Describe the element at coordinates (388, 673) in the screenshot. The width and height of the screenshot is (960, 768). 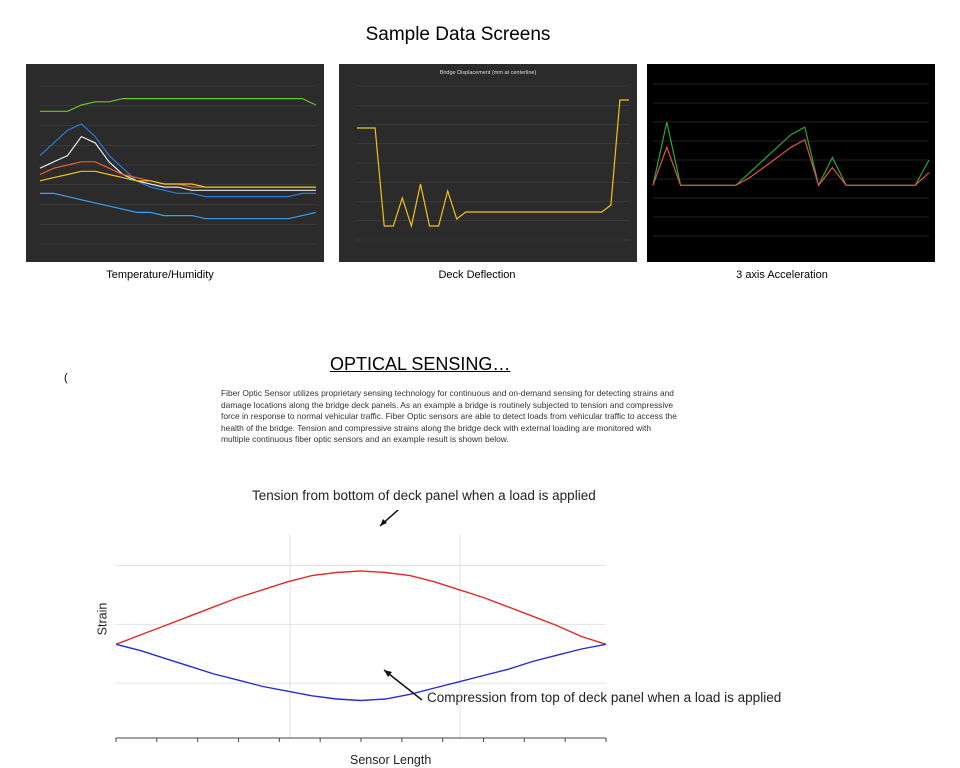
I see `compression-arrowhead` at that location.